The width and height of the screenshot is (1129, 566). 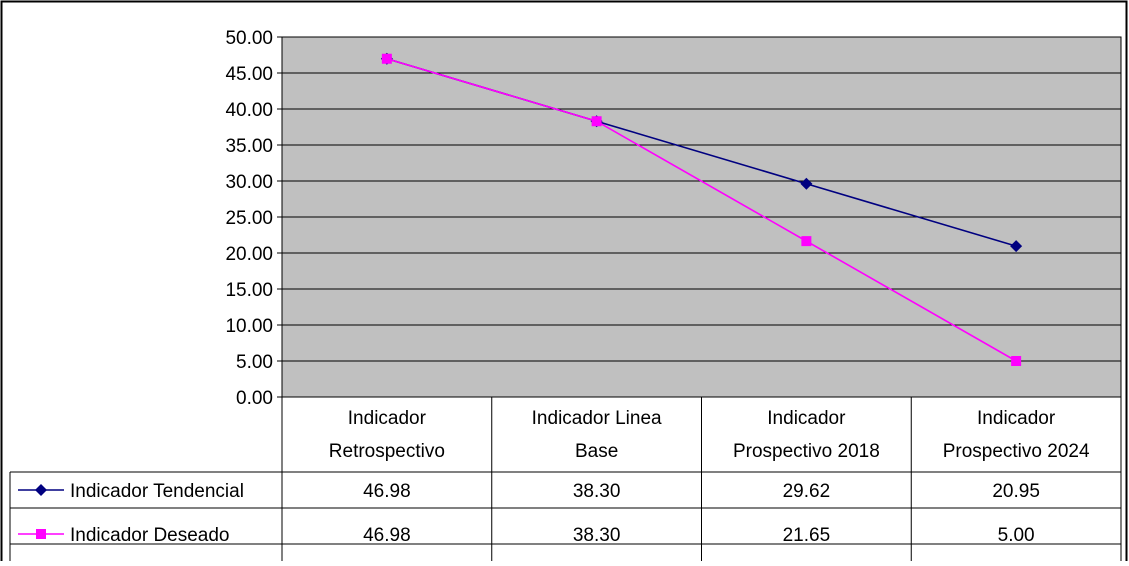 What do you see at coordinates (806, 451) in the screenshot?
I see `category-label-line2: Prospectivo 2018` at bounding box center [806, 451].